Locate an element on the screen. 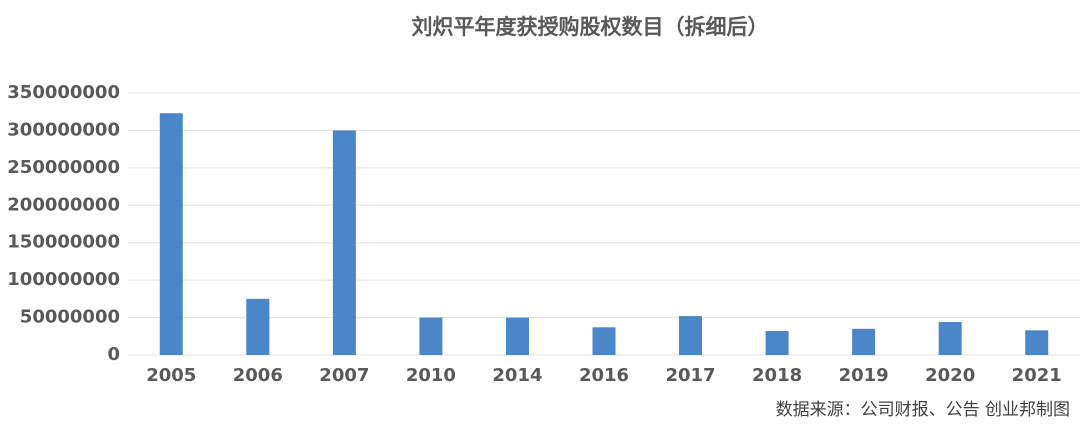  y-tick-label: 50000000 is located at coordinates (70, 317).